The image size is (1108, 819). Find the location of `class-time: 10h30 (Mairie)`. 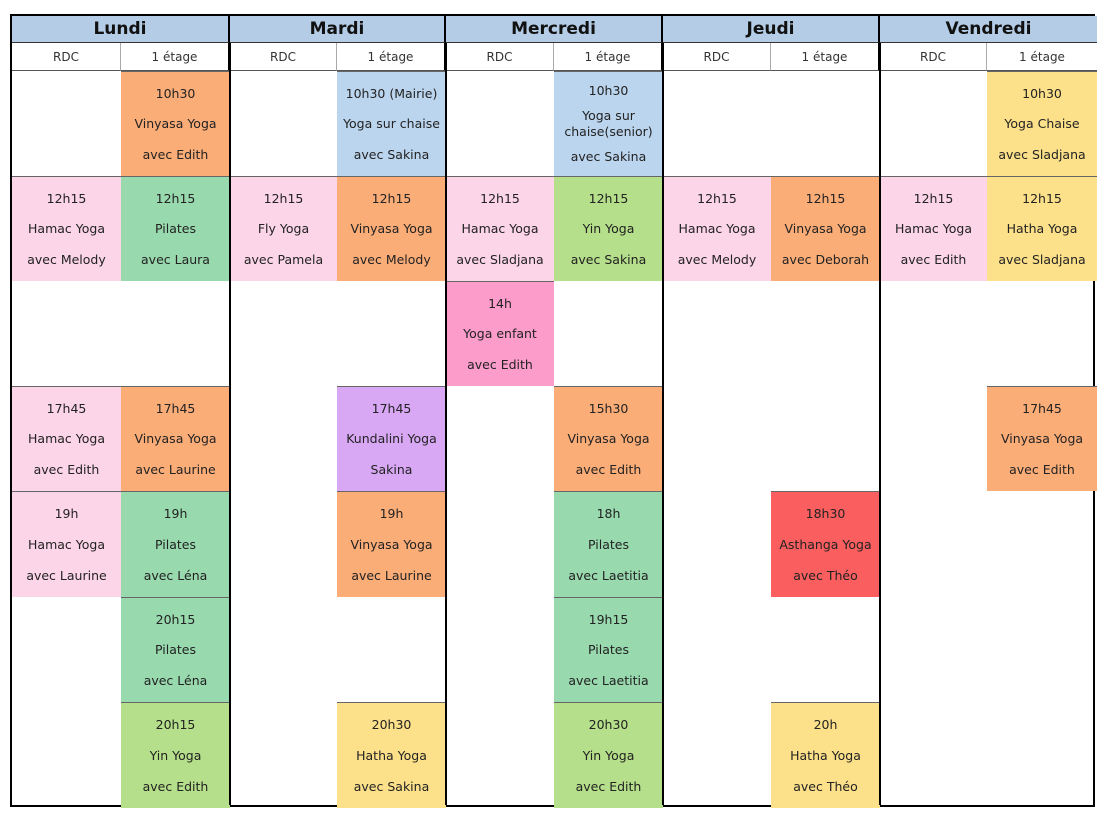

class-time: 10h30 (Mairie) is located at coordinates (391, 93).